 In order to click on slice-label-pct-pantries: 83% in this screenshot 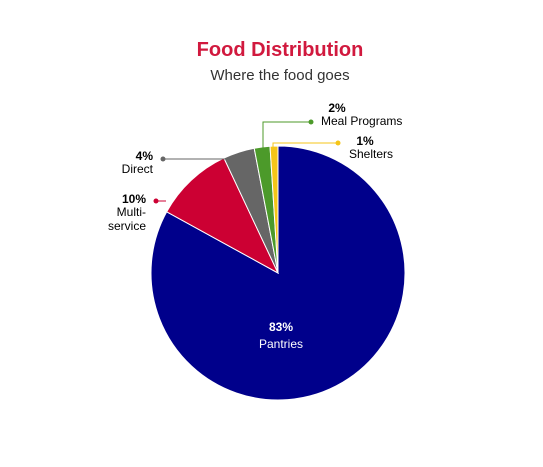, I will do `click(281, 327)`.